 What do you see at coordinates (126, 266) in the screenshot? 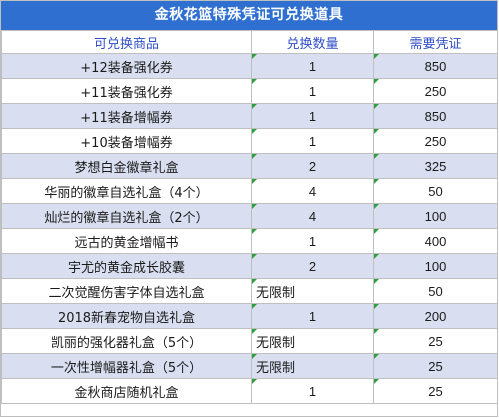
I see `item-cell: 宇尤的黄金成长胶囊` at bounding box center [126, 266].